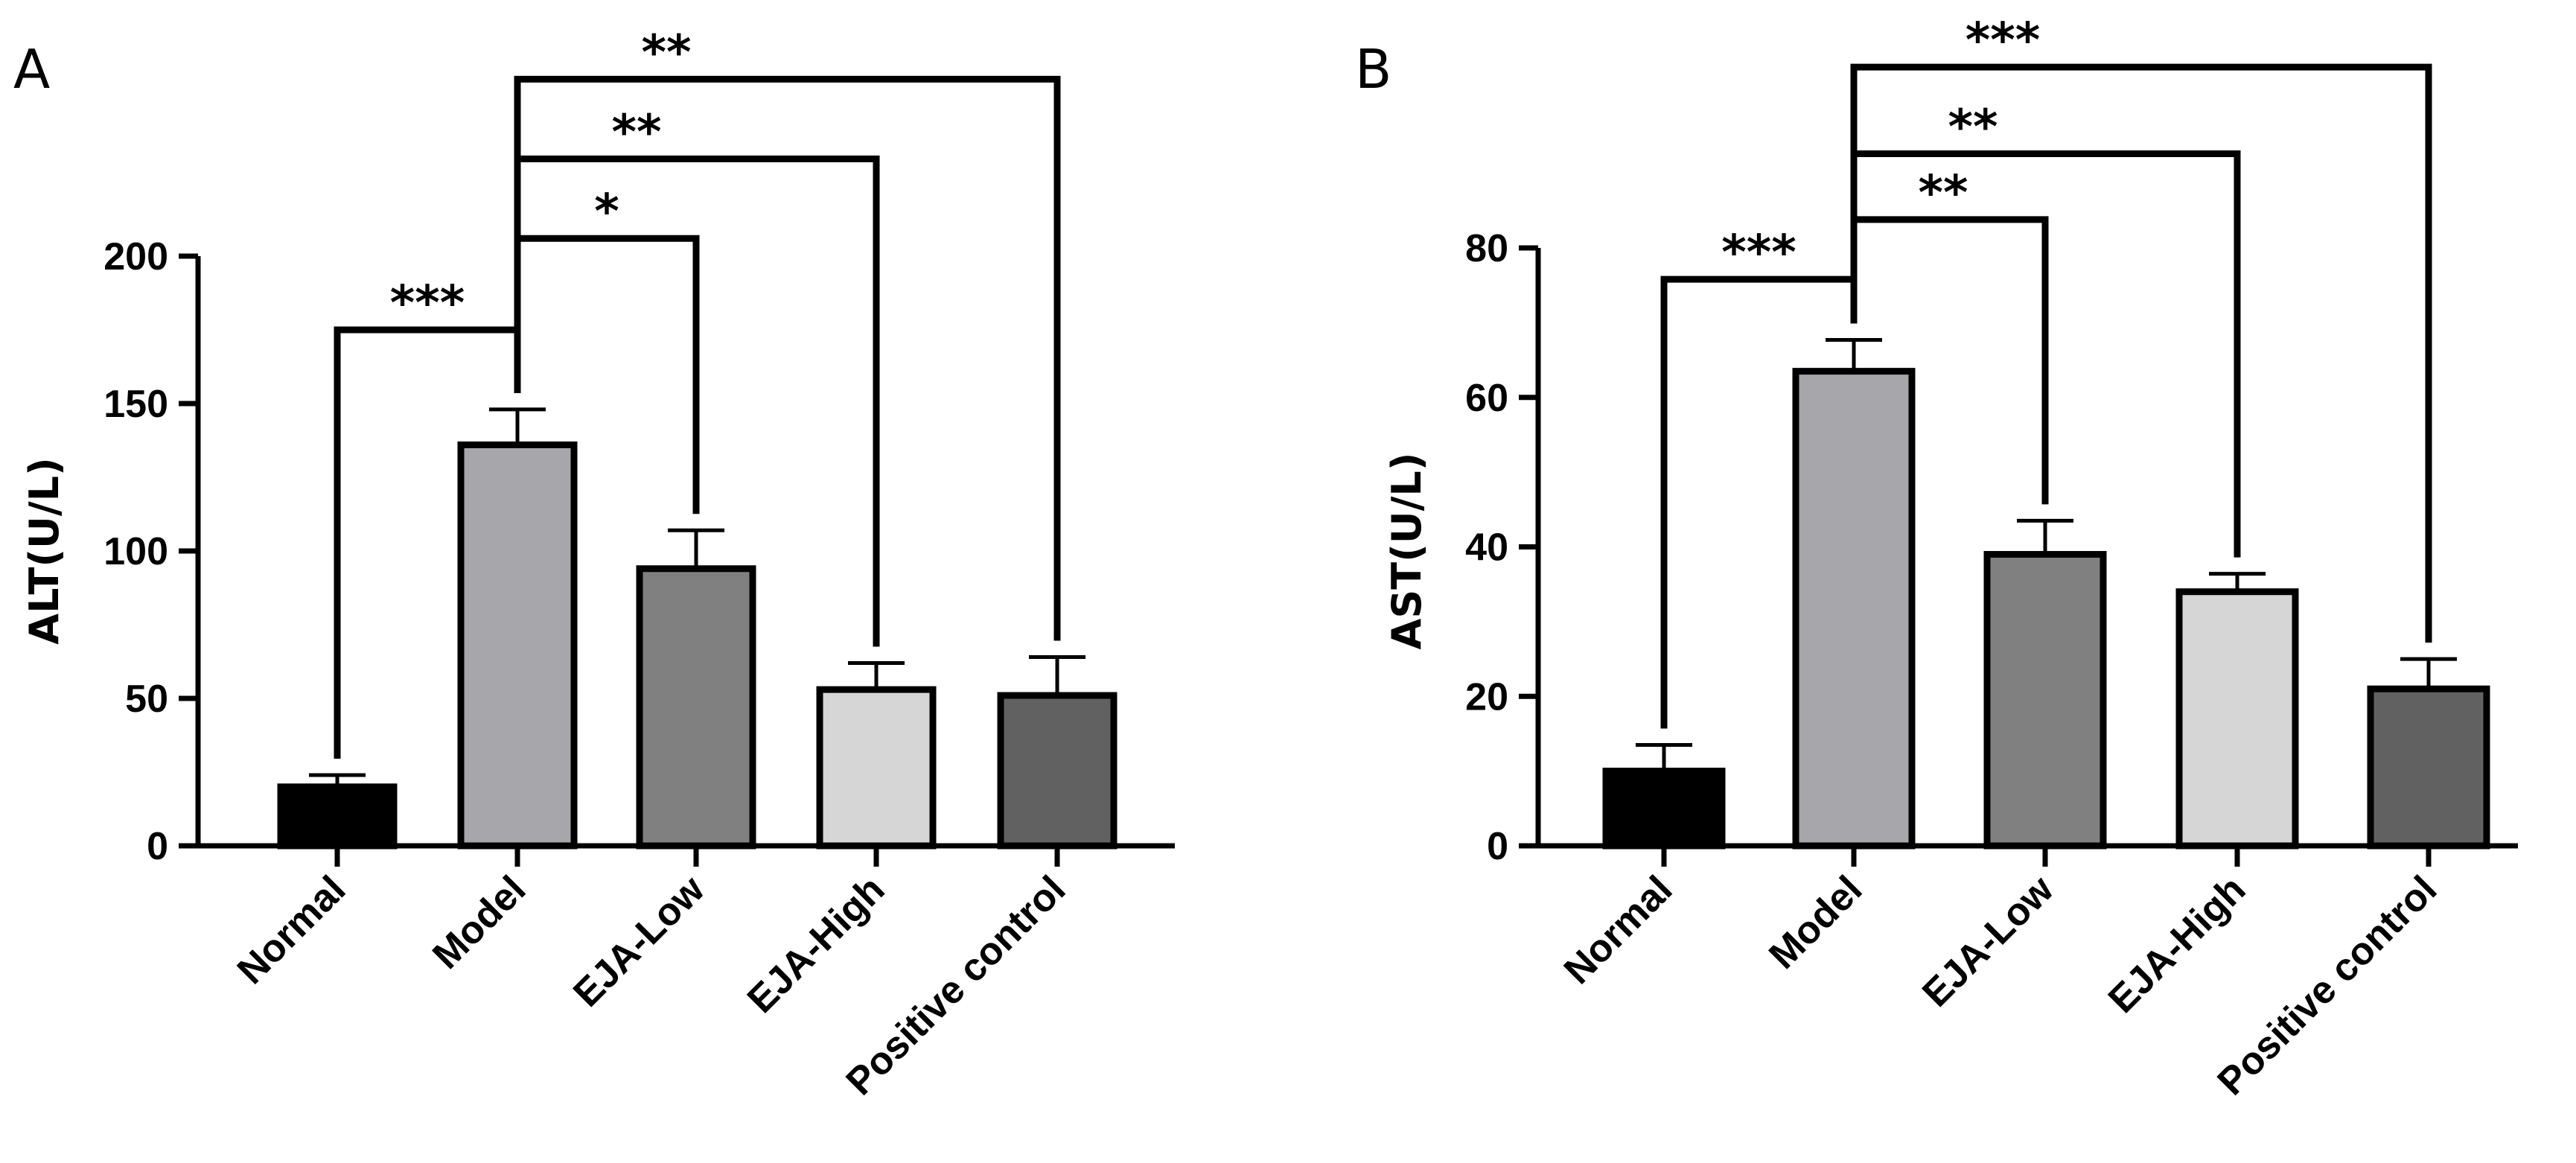 This screenshot has width=2576, height=1163. I want to click on panel-a-category-label: Model, so click(479, 922).